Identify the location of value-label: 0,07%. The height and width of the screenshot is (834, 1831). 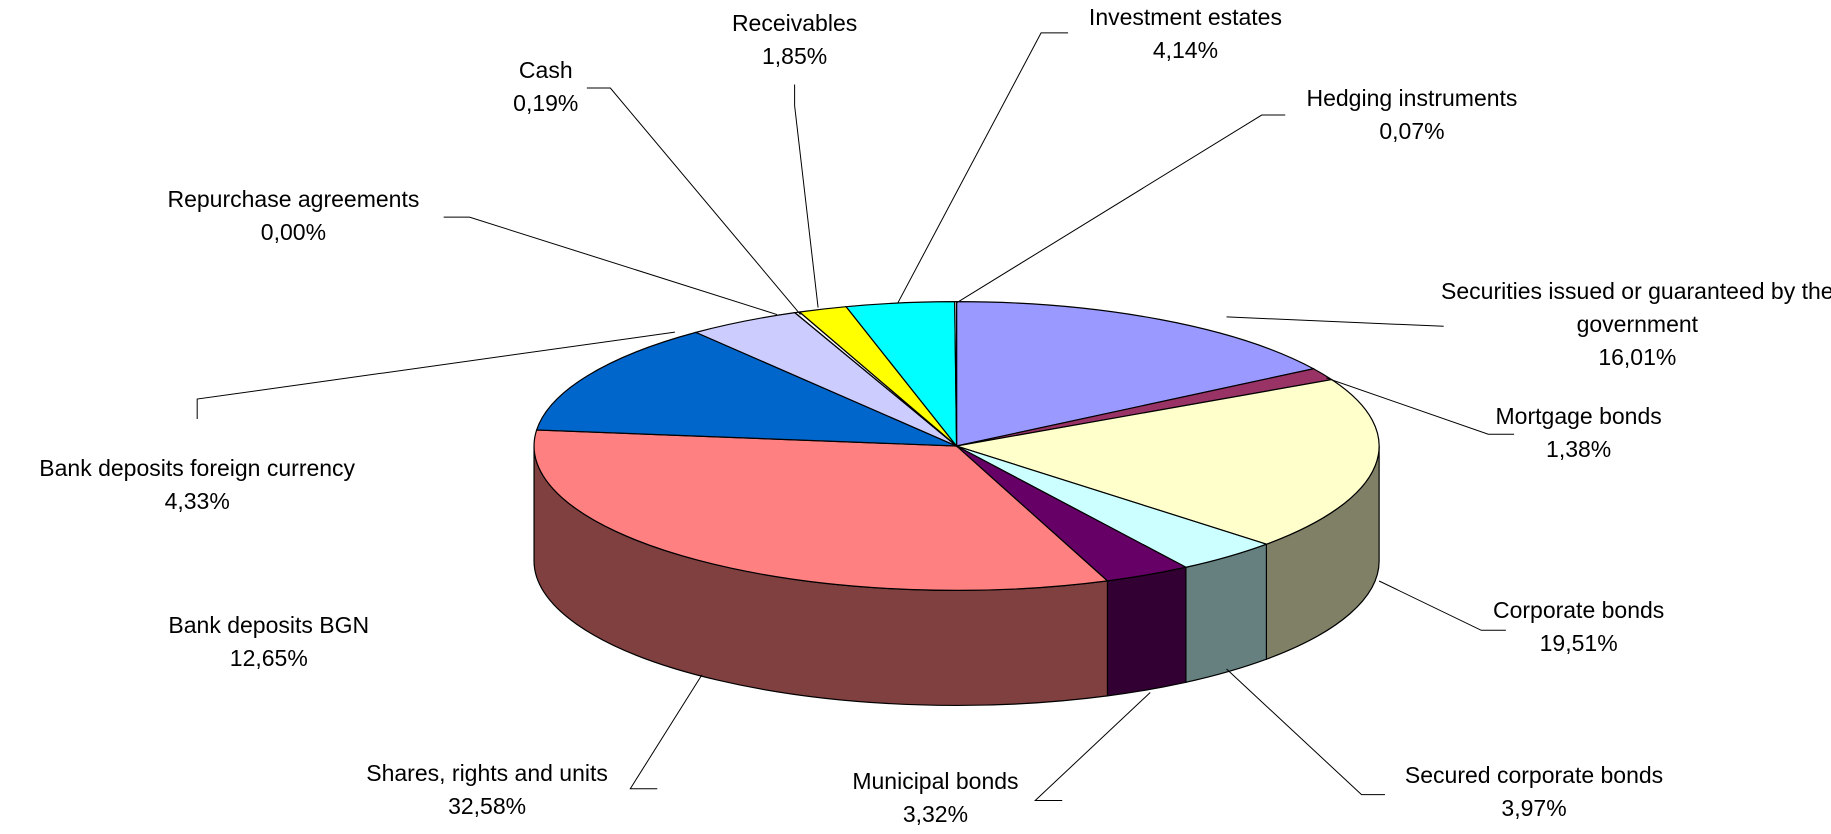
(1412, 131).